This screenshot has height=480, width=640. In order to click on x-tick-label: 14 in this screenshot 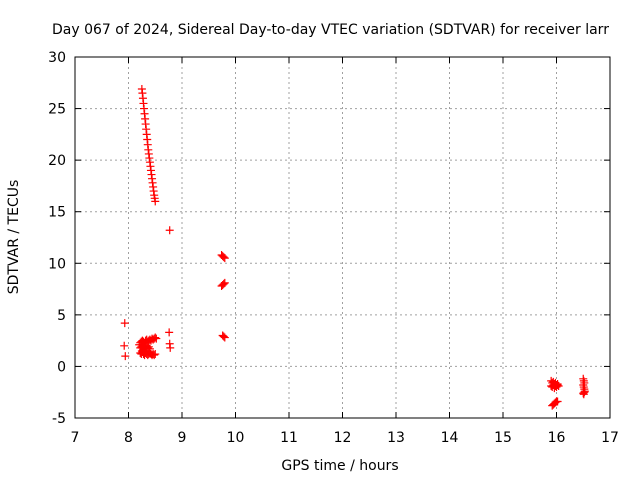, I will do `click(450, 438)`.